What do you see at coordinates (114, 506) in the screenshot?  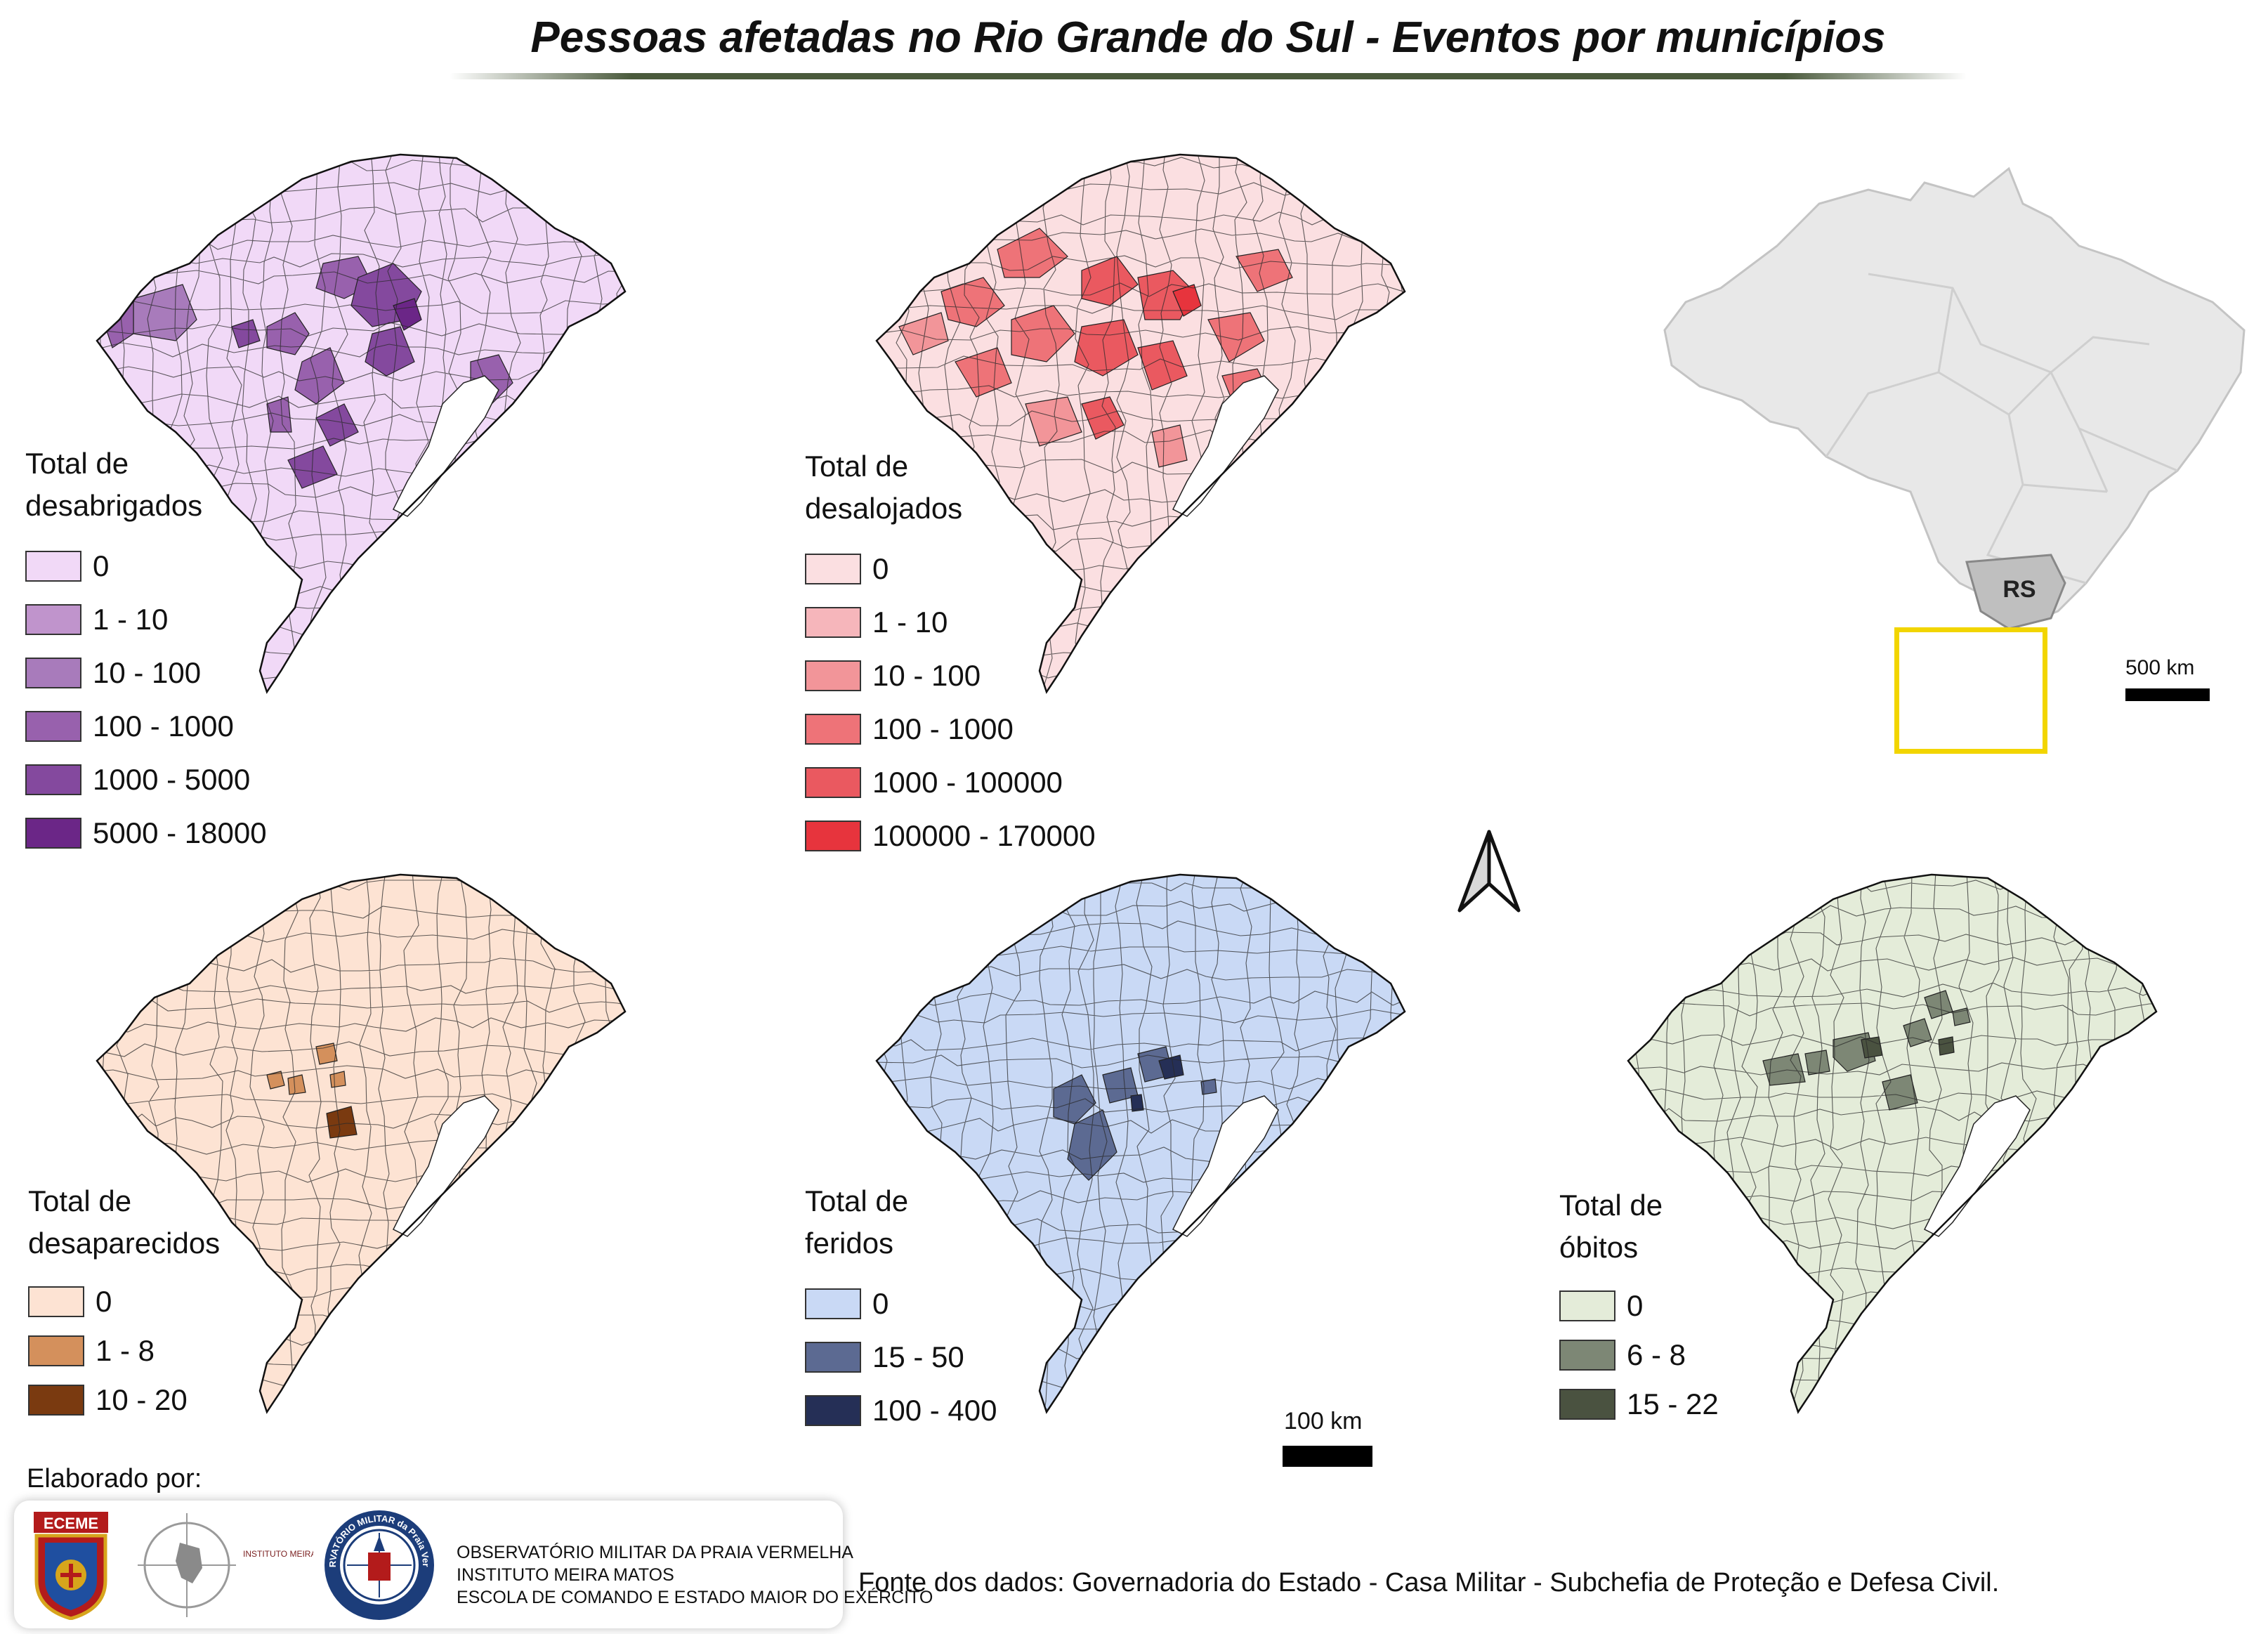 I see `legend-title-line-2: desabrigados` at bounding box center [114, 506].